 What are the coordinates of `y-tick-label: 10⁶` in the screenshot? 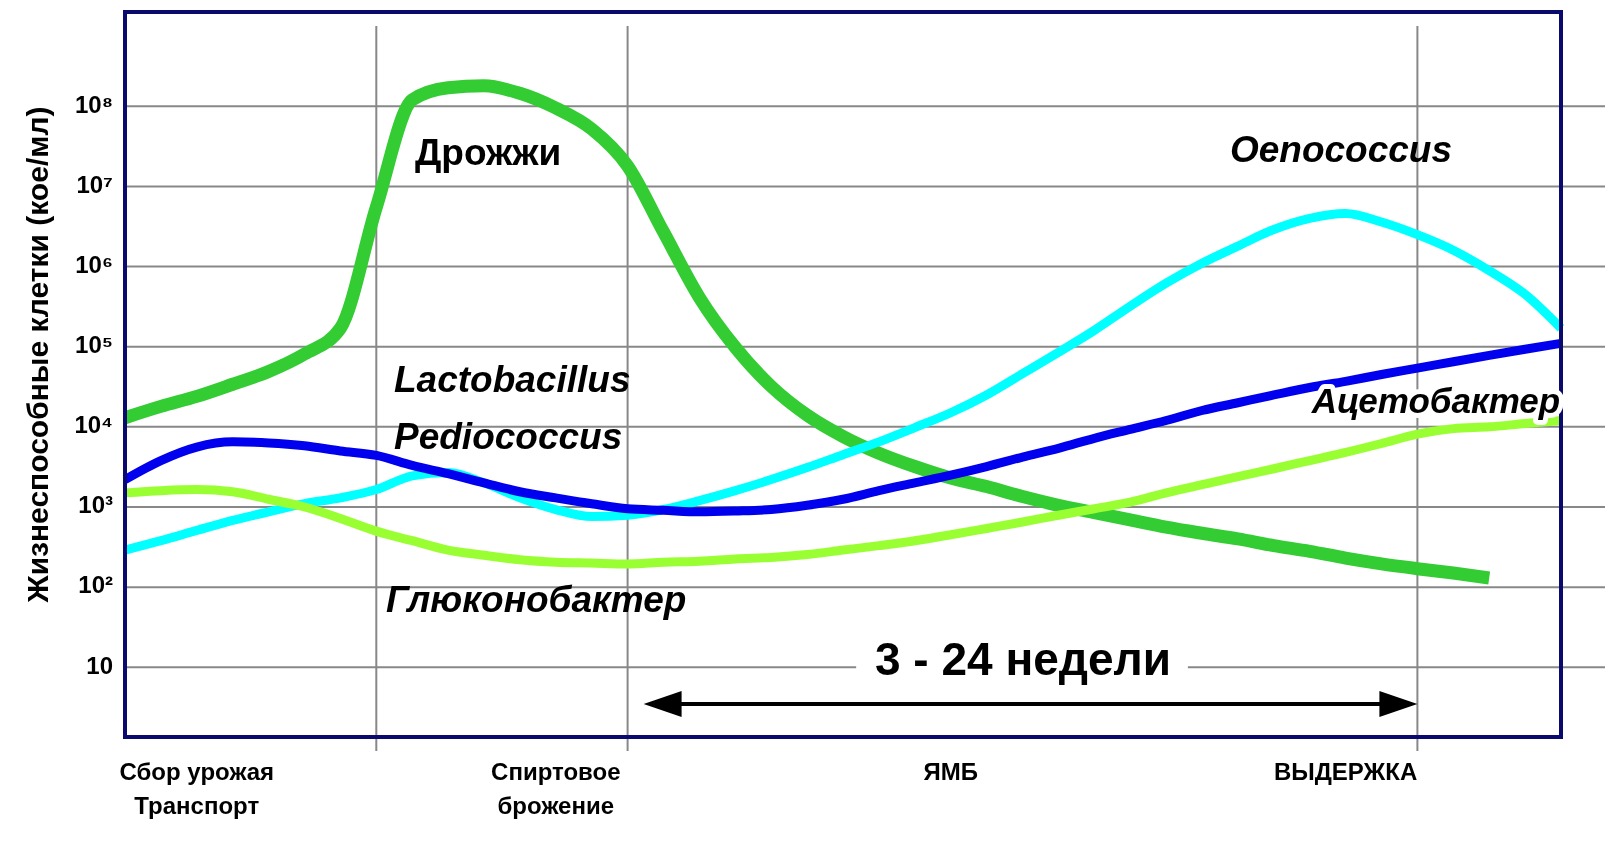 It's located at (94, 264).